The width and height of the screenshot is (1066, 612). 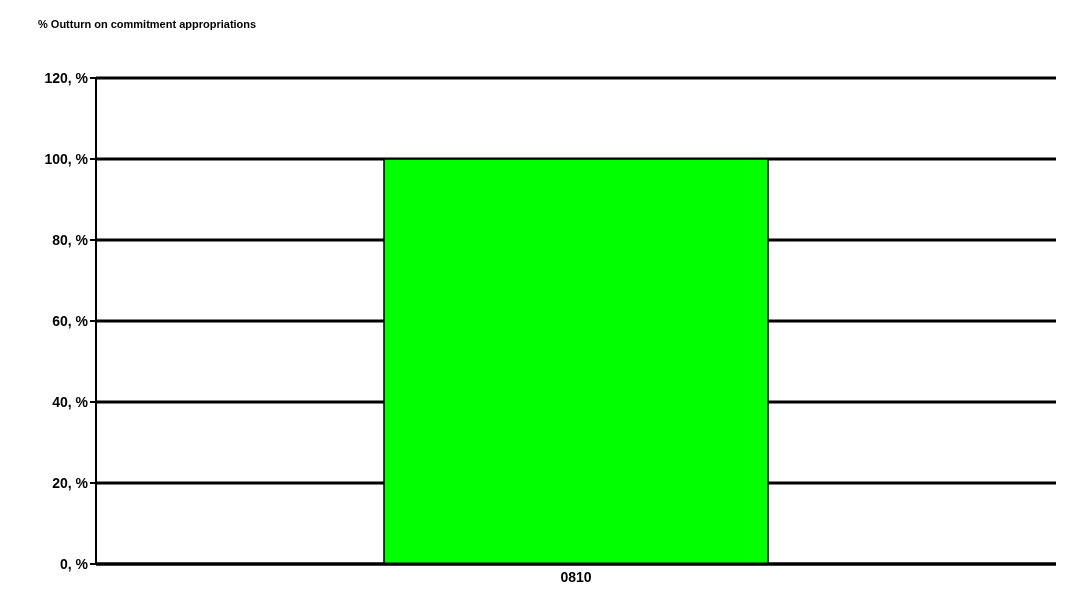 I want to click on chart-title: % Outturn on commitment appropriations, so click(x=147, y=24).